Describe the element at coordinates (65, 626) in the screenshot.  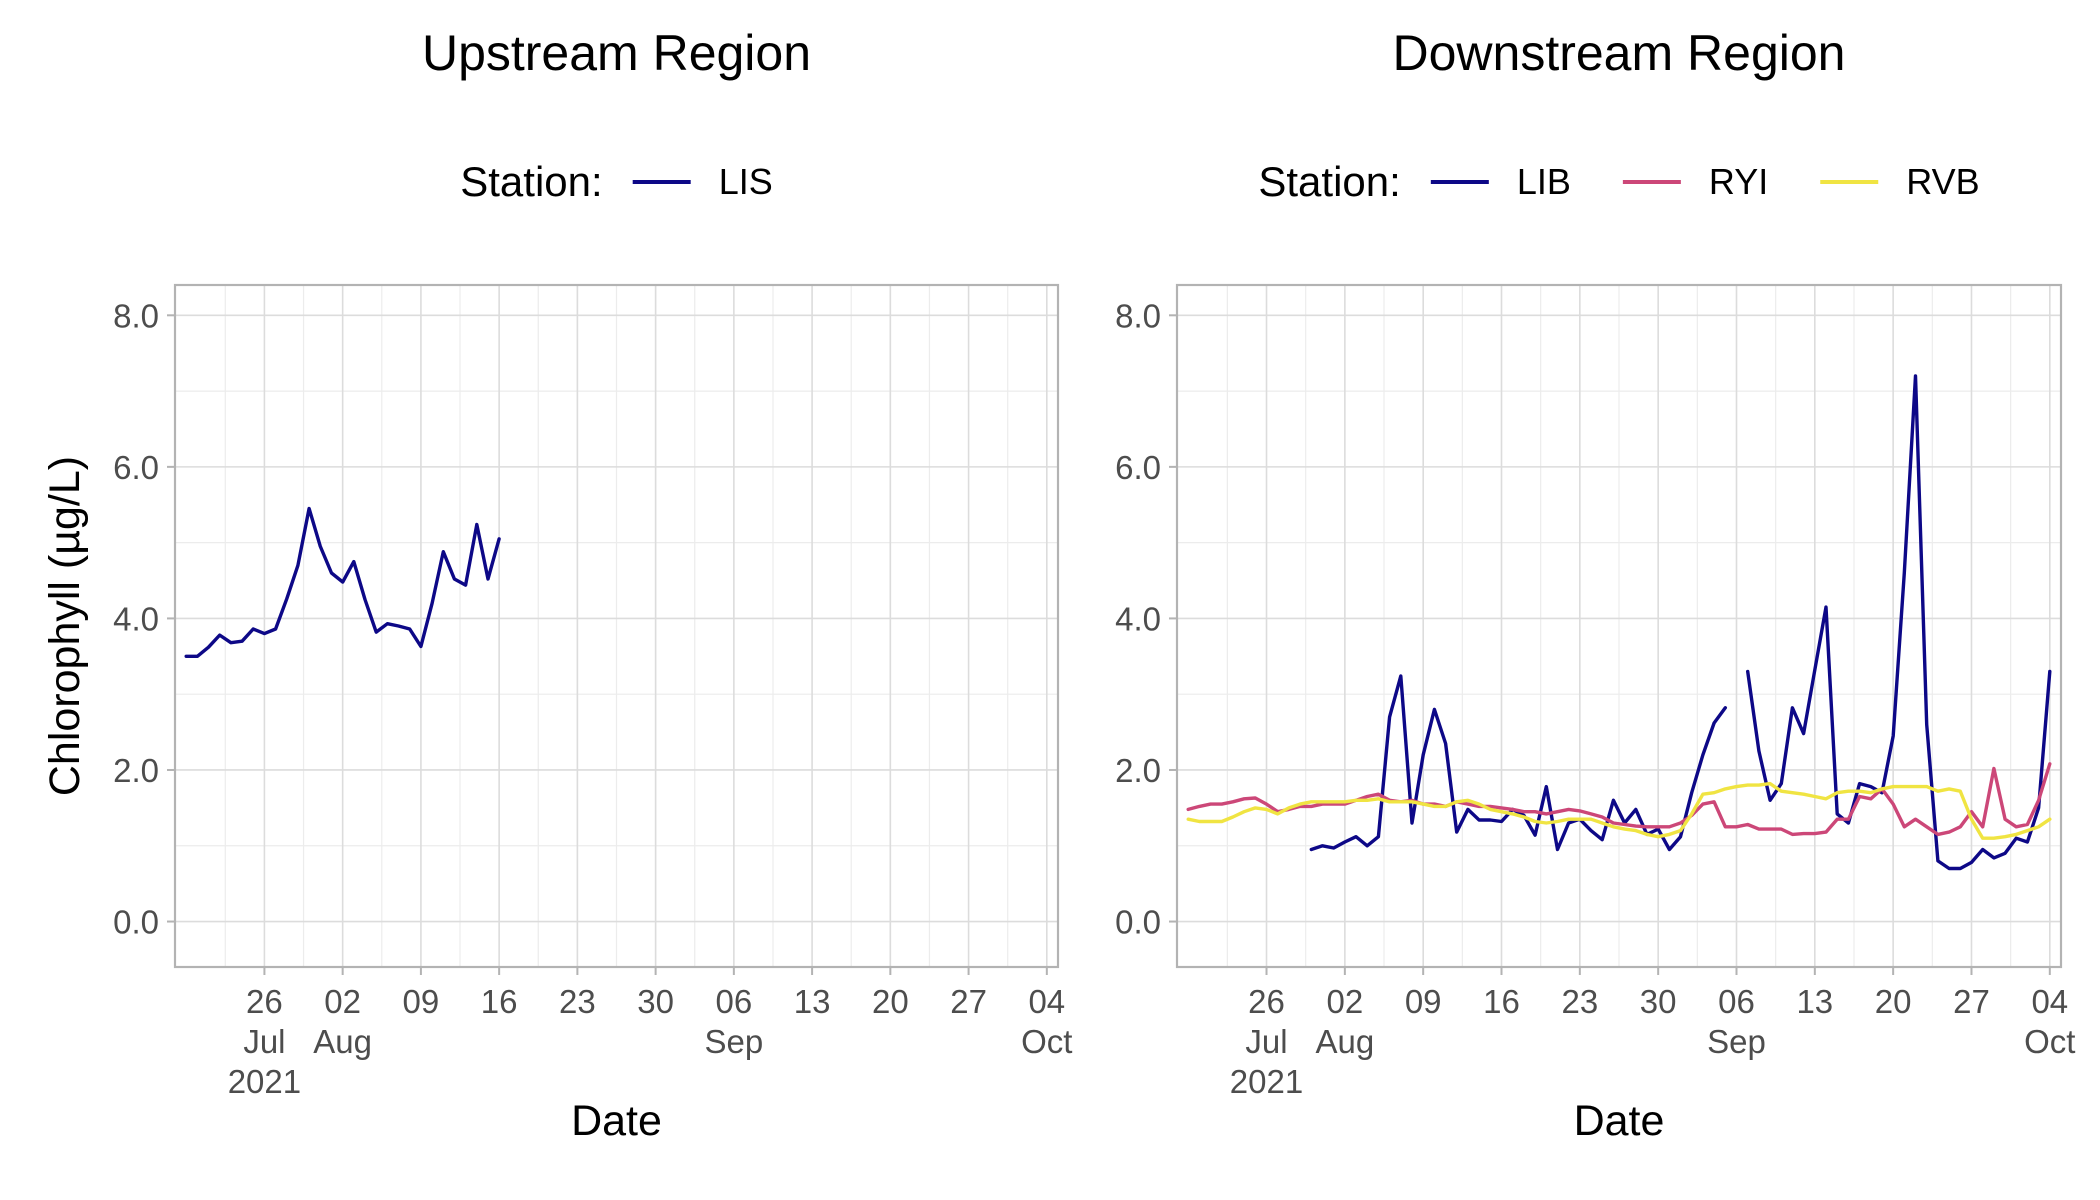
I see `y-axis-title: Chlorophyll (µg/L)` at that location.